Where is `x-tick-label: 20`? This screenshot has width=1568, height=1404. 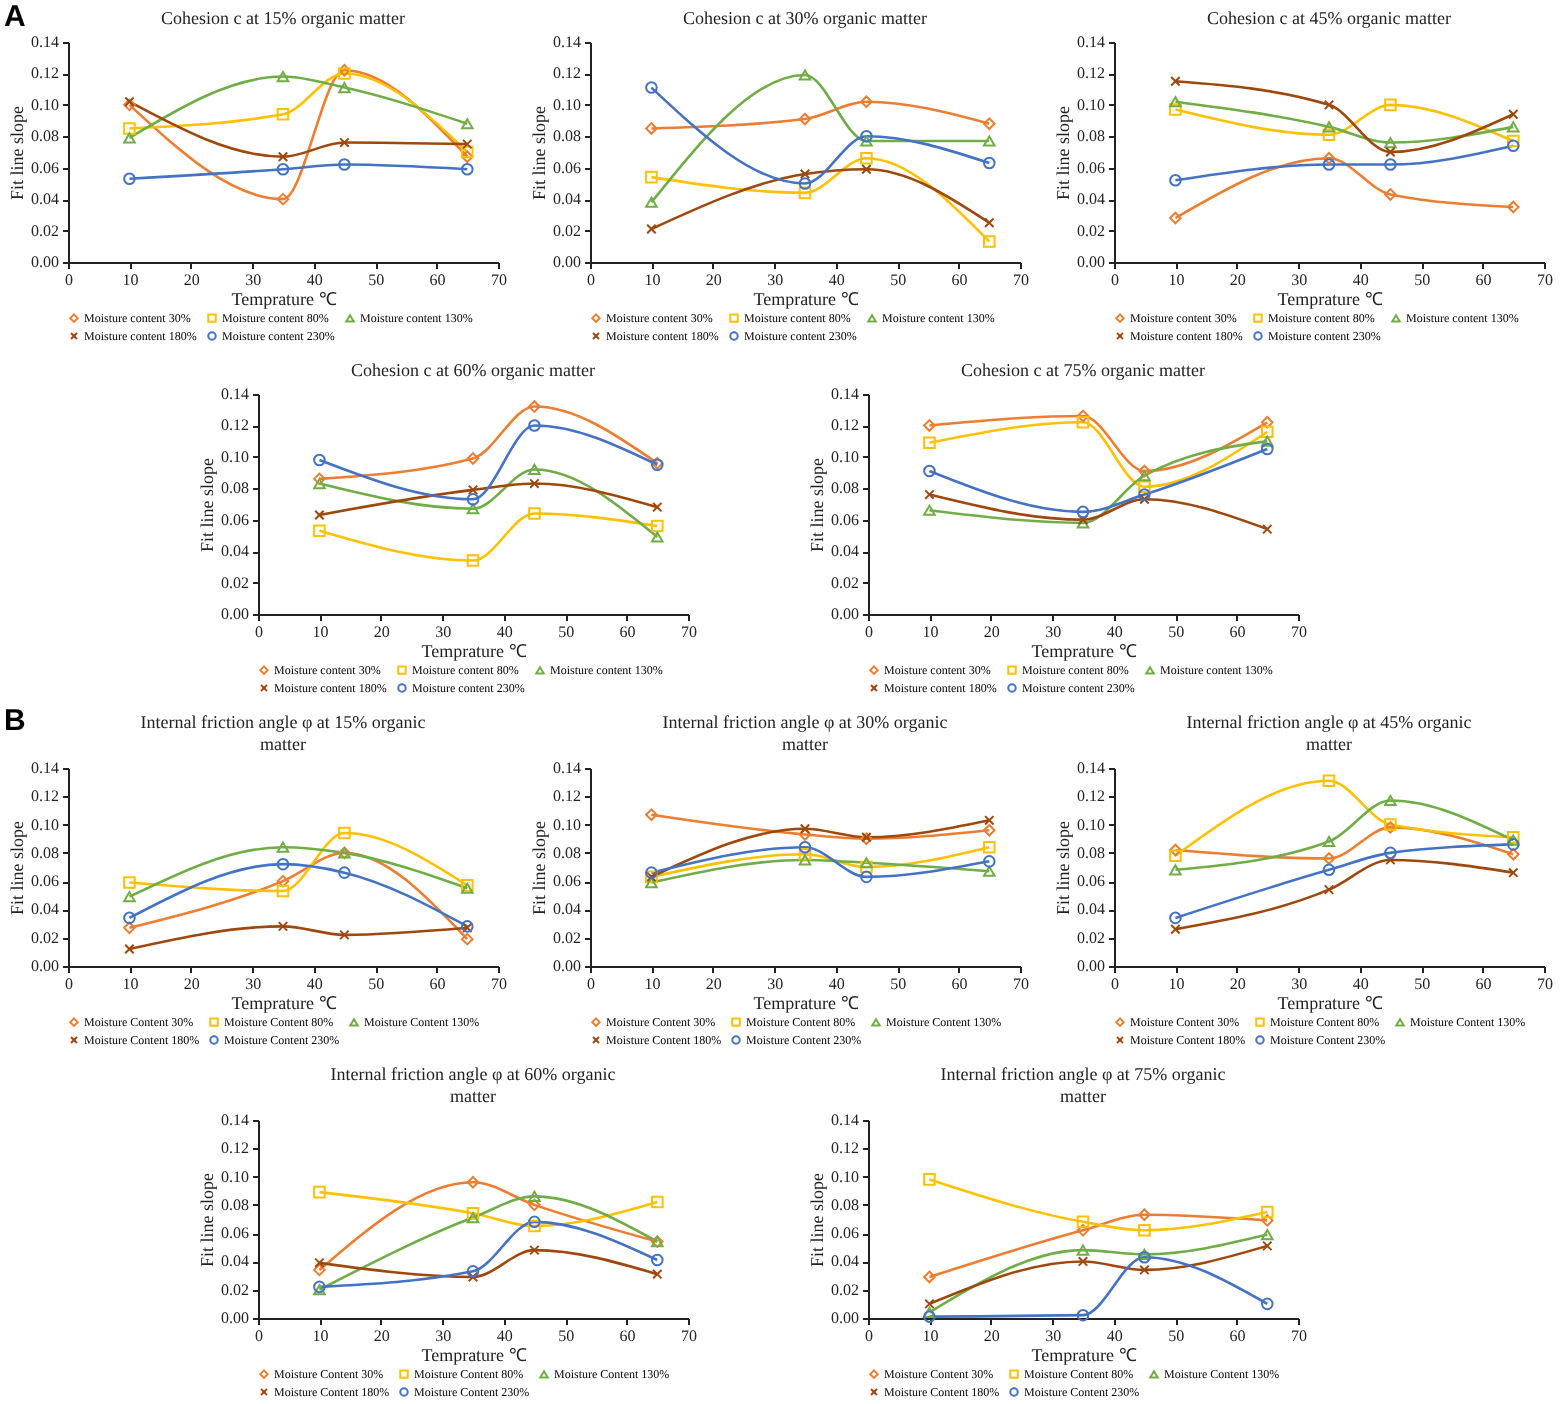
x-tick-label: 20 is located at coordinates (191, 280).